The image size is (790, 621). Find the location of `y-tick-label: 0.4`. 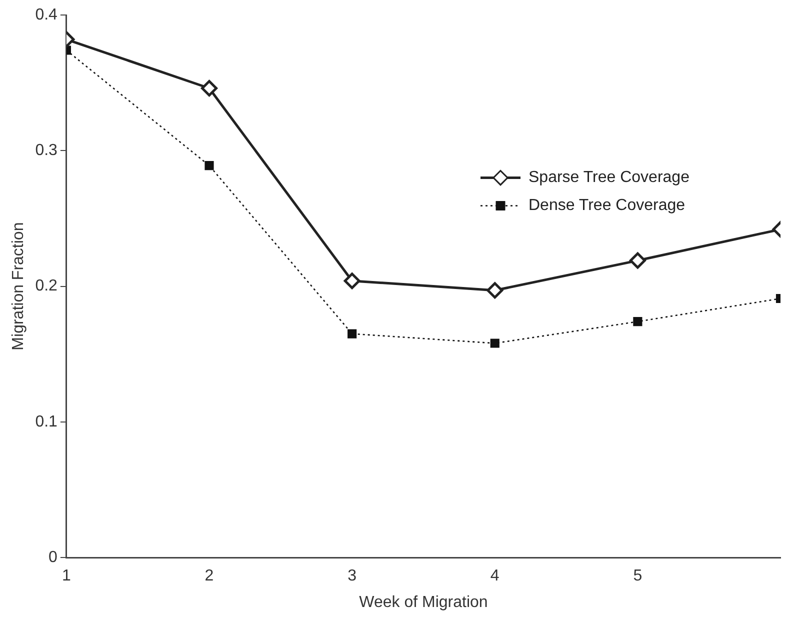

y-tick-label: 0.4 is located at coordinates (46, 15).